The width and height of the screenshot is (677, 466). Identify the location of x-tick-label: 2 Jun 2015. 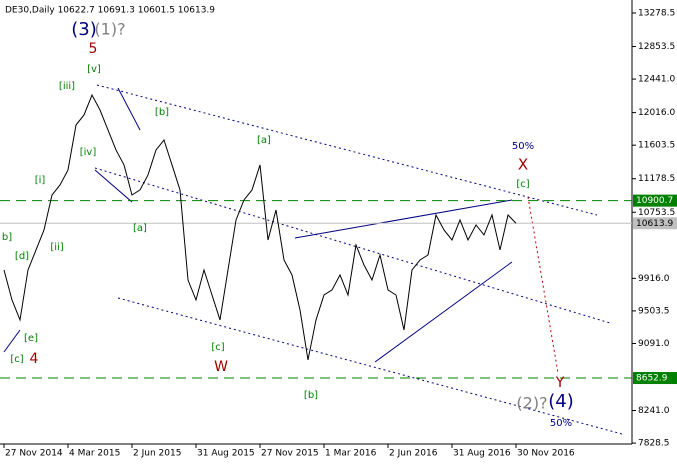
(157, 454).